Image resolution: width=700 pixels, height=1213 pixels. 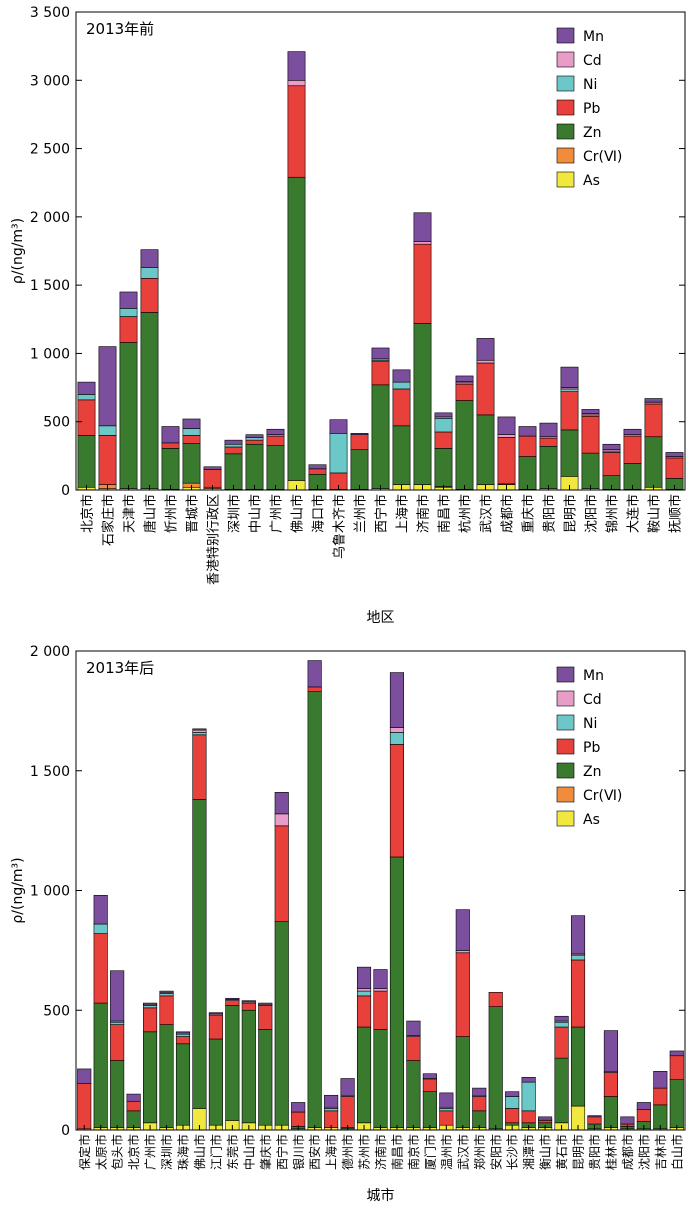 I want to click on x-tick-label: 成都市, so click(x=507, y=513).